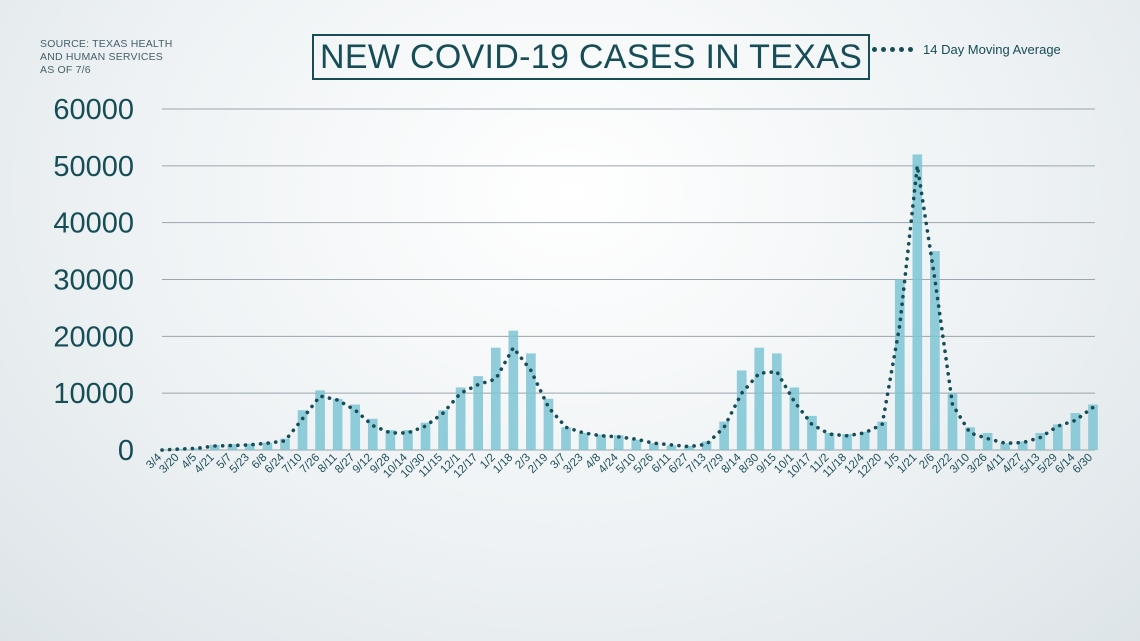  What do you see at coordinates (93, 337) in the screenshot?
I see `y-tick-label: 20000` at bounding box center [93, 337].